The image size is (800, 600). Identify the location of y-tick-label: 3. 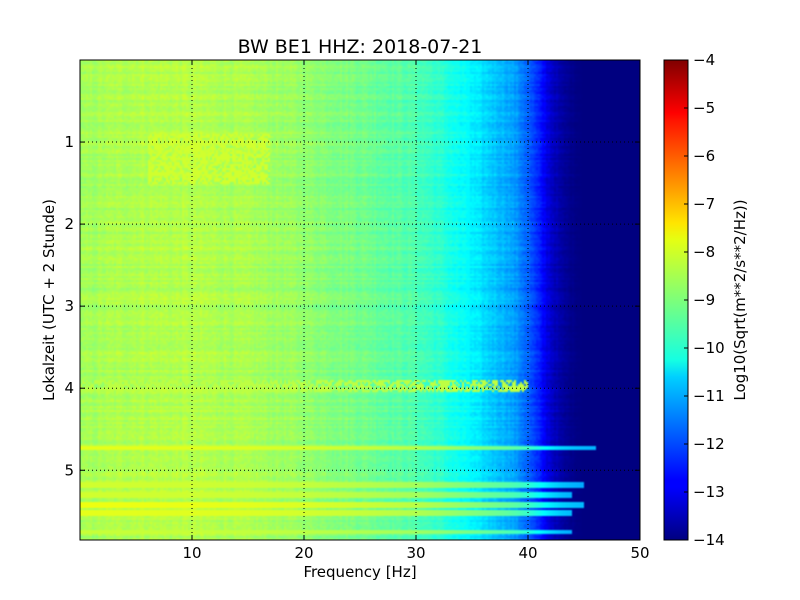
(69, 306).